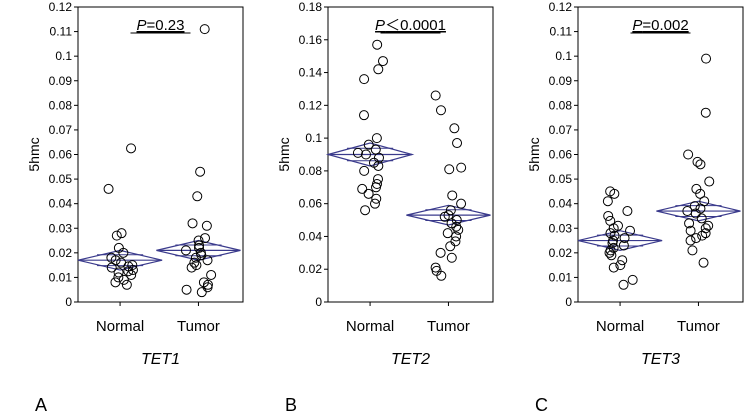  Describe the element at coordinates (561, 81) in the screenshot. I see `y-tick-label: 0.09` at that location.